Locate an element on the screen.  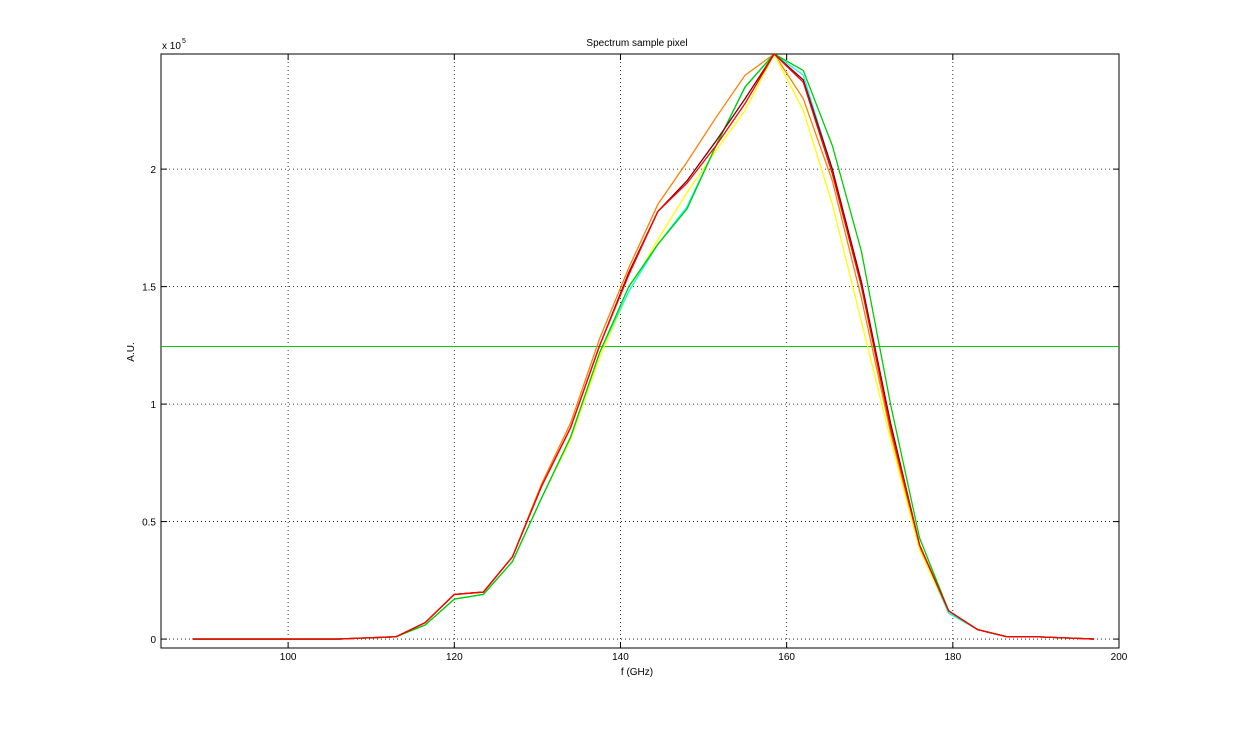
chart-title: Spectrum sample pixel is located at coordinates (636, 43).